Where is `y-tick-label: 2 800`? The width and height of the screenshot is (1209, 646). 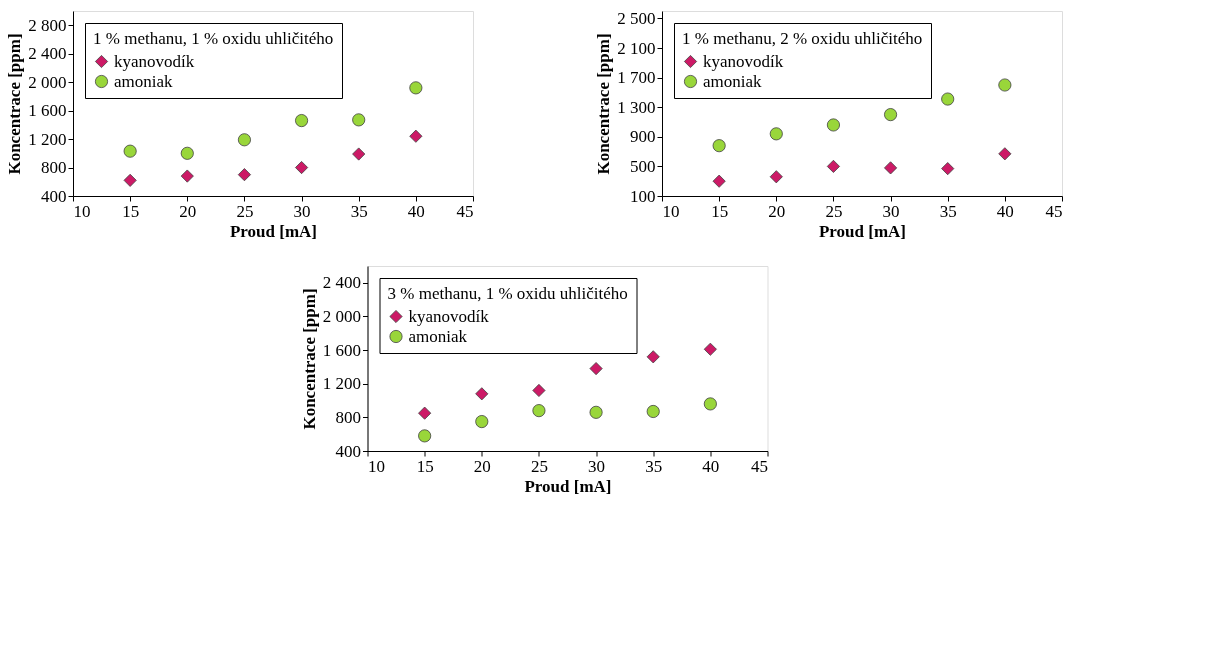
y-tick-label: 2 800 is located at coordinates (47, 25).